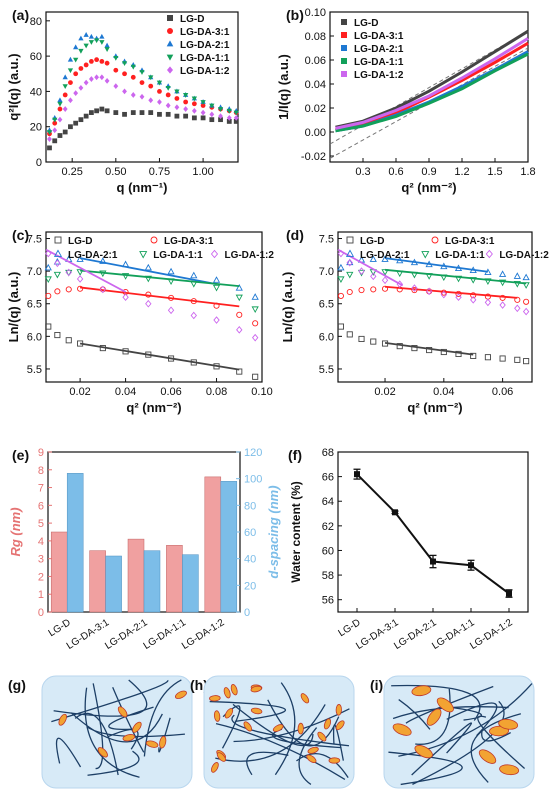 This screenshot has width=550, height=797. I want to click on y-tick-label: 64, so click(328, 502).